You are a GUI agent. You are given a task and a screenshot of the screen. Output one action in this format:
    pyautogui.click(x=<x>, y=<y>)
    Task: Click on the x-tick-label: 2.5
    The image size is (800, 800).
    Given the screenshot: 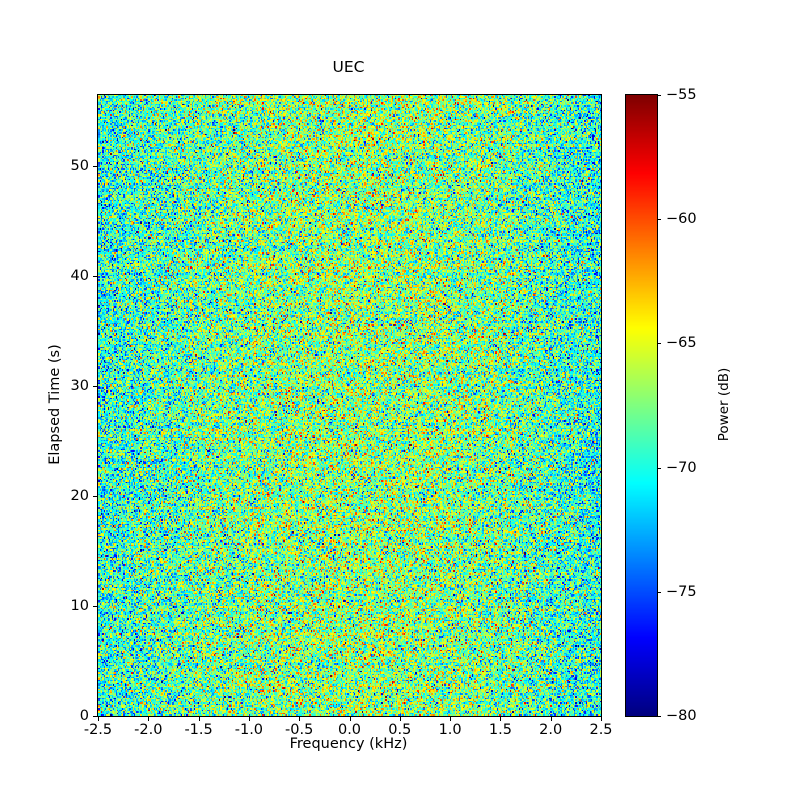 What is the action you would take?
    pyautogui.click(x=601, y=730)
    